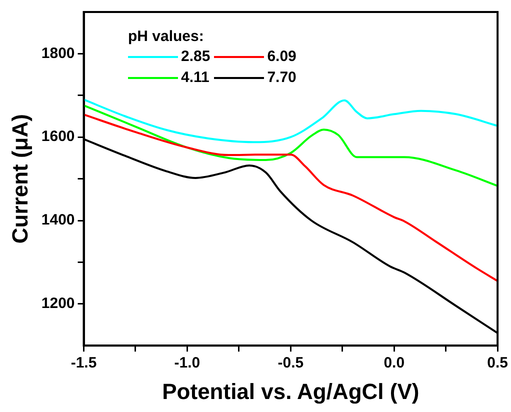 The image size is (511, 412). I want to click on legend-label: 2.85, so click(195, 56).